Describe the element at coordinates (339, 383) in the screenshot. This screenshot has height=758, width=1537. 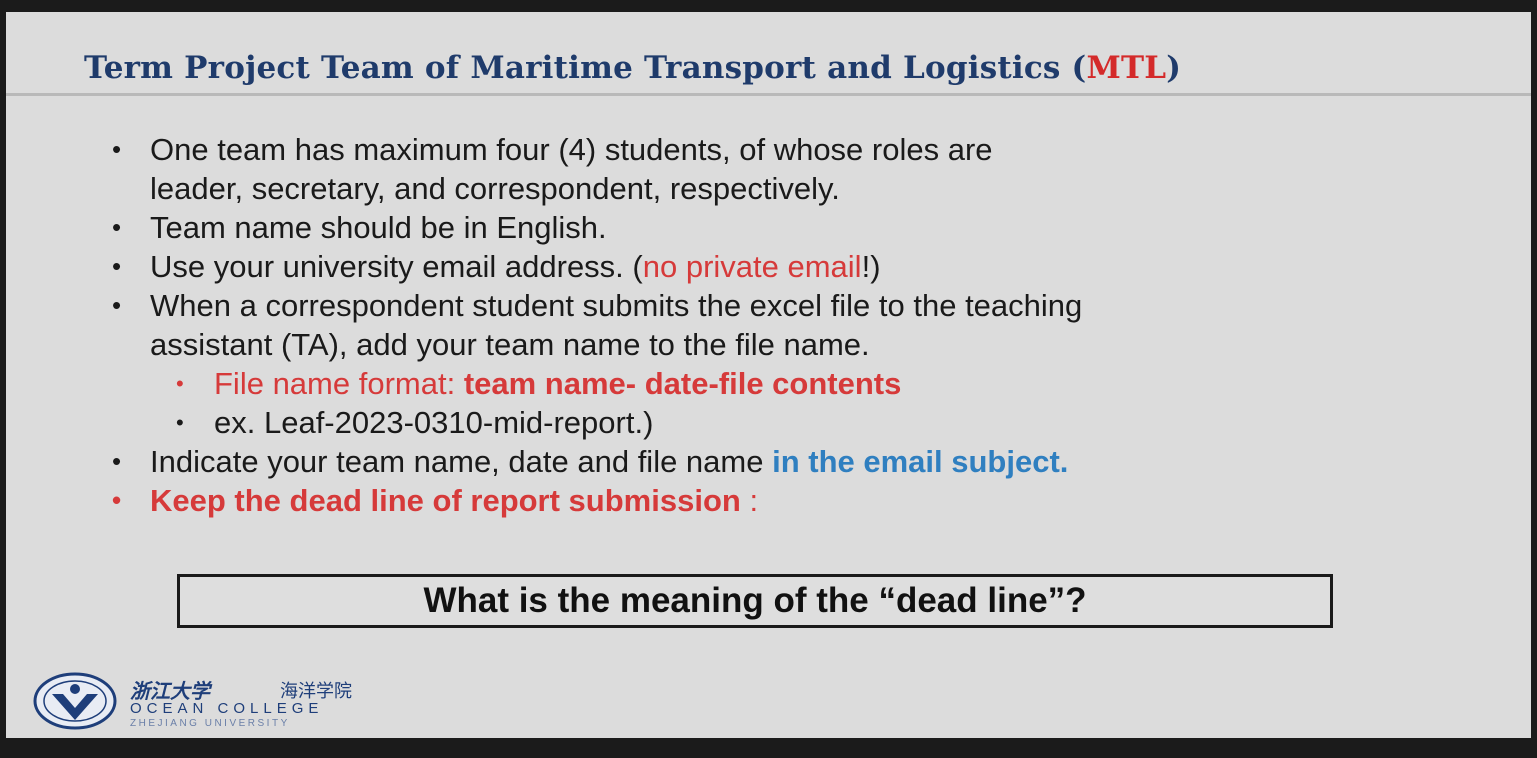
I see `bullet-text: File name format:` at that location.